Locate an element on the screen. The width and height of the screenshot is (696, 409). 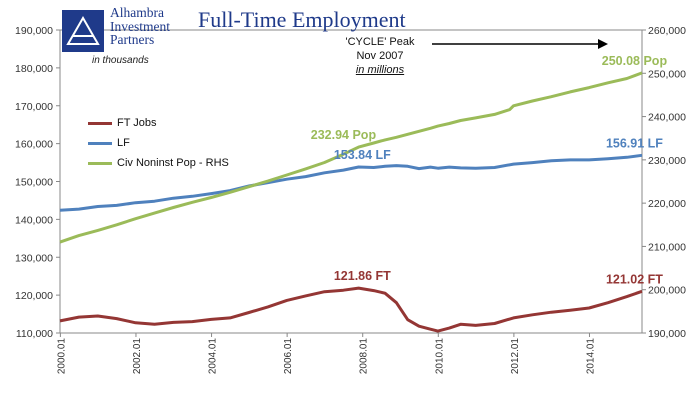
logo-name: Alhambra Investment Partners is located at coordinates (140, 26).